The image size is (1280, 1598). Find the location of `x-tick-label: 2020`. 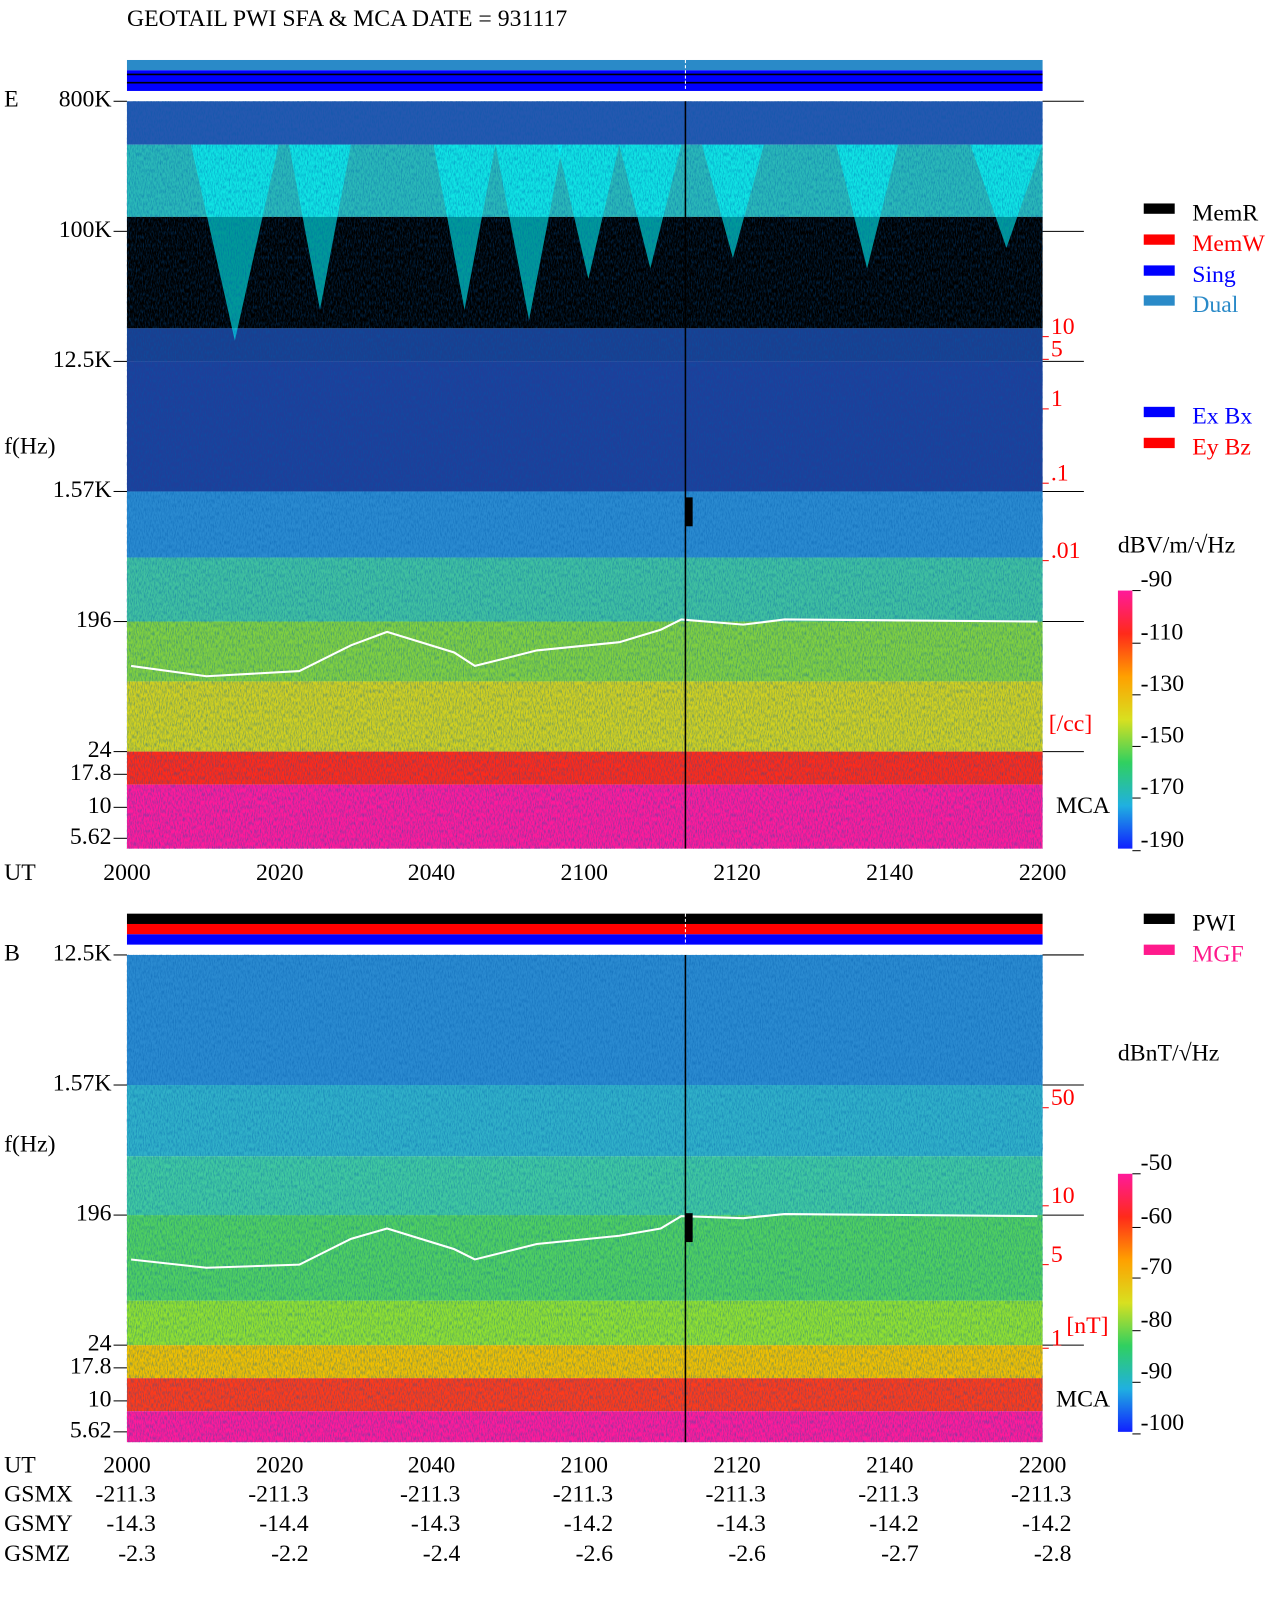

x-tick-label: 2020 is located at coordinates (279, 1465).